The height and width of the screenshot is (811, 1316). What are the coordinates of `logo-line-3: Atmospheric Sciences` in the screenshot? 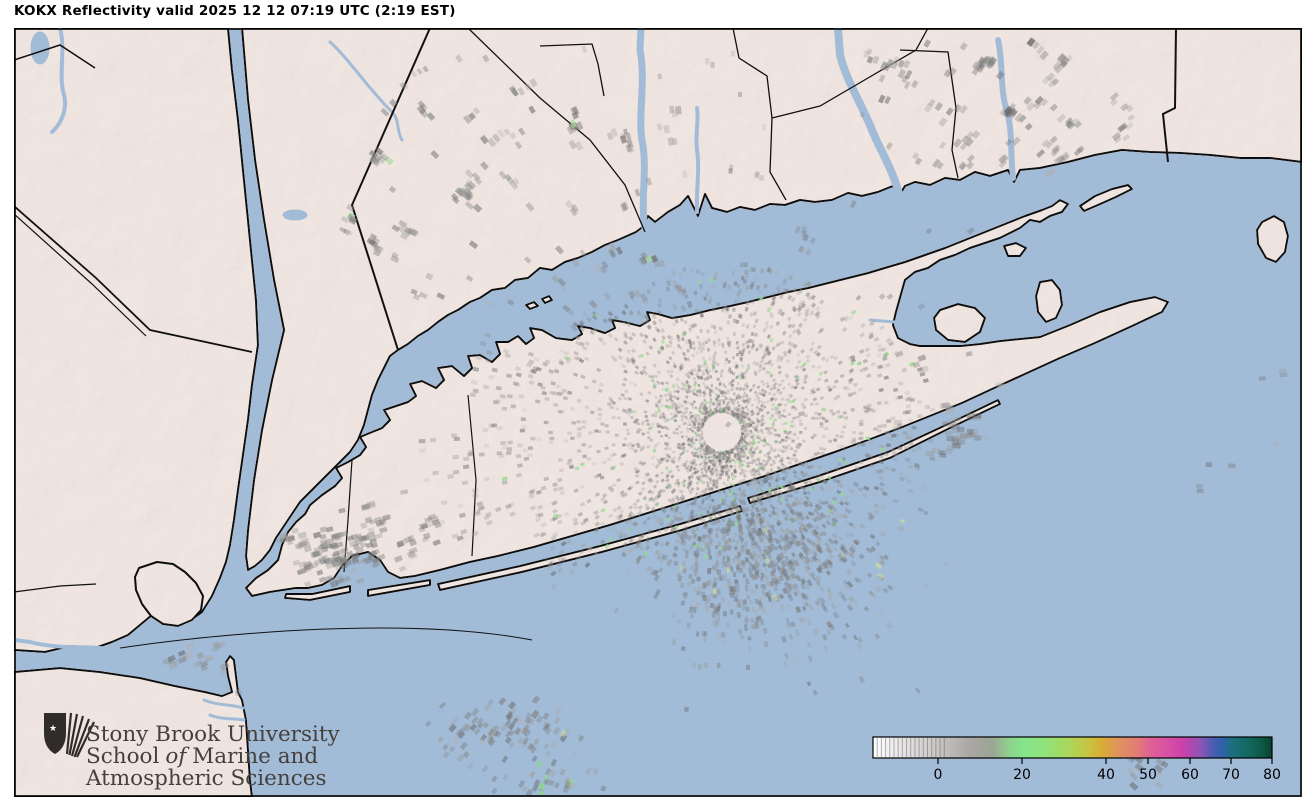 It's located at (206, 778).